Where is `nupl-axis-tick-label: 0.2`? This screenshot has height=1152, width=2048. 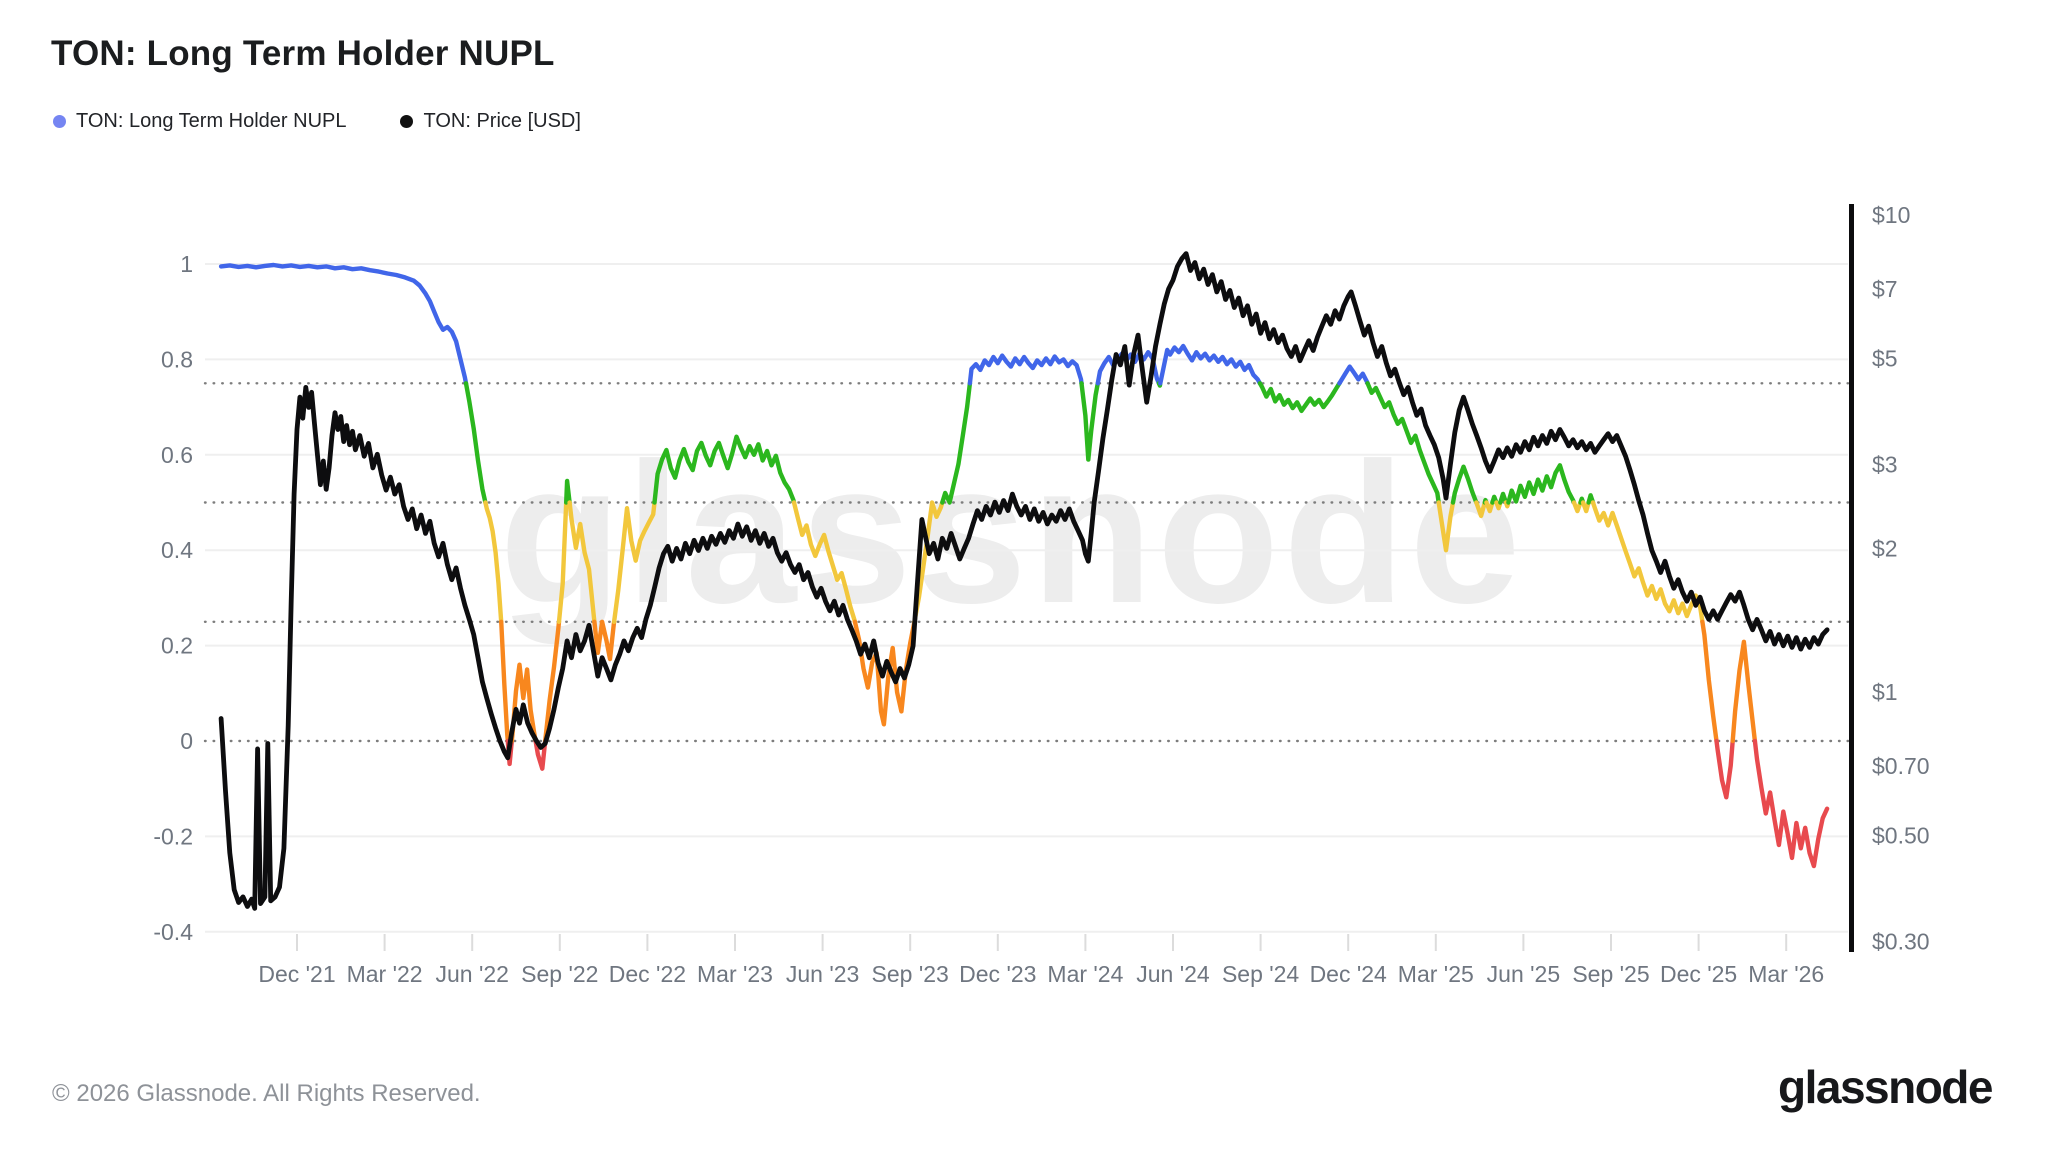
nupl-axis-tick-label: 0.2 is located at coordinates (177, 646).